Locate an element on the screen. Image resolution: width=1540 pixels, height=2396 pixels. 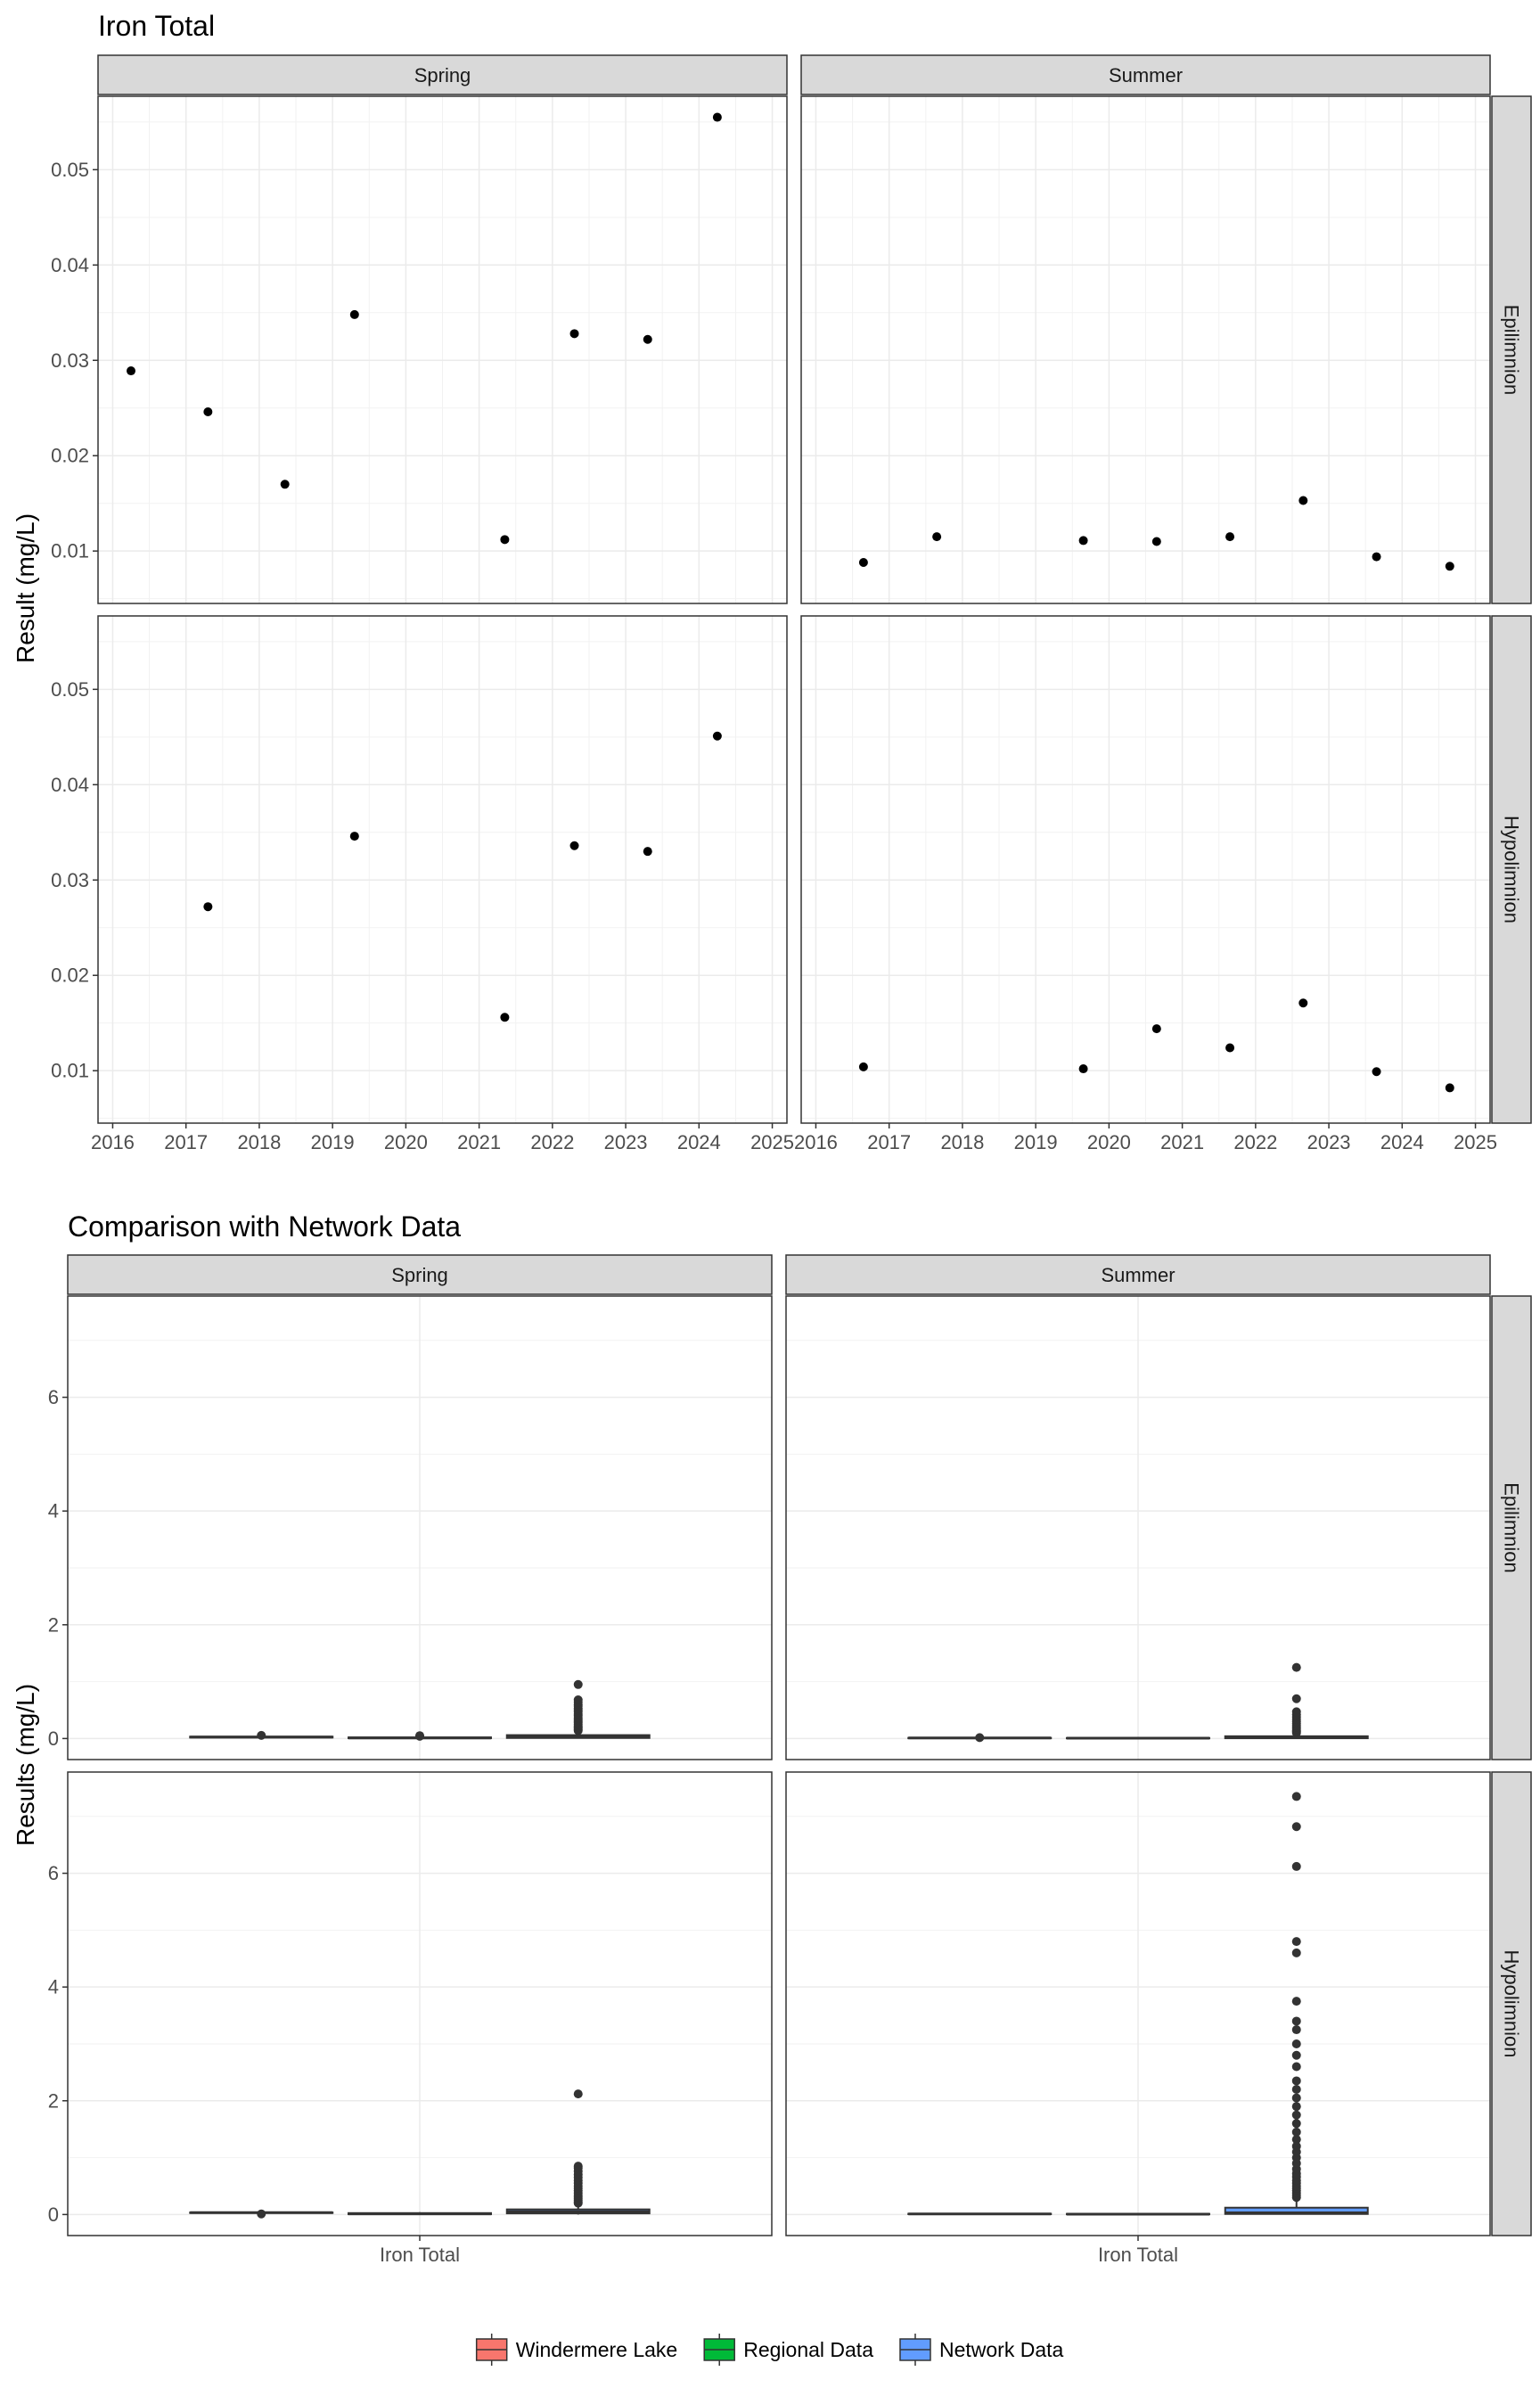
x-tick-label: 2018 is located at coordinates (962, 1142).